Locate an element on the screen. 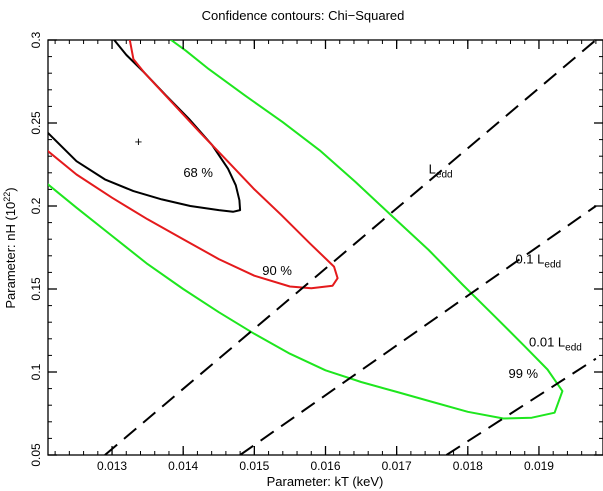 The width and height of the screenshot is (603, 491). y-axis-label: Parameter: nH (1022) is located at coordinates (10, 247).